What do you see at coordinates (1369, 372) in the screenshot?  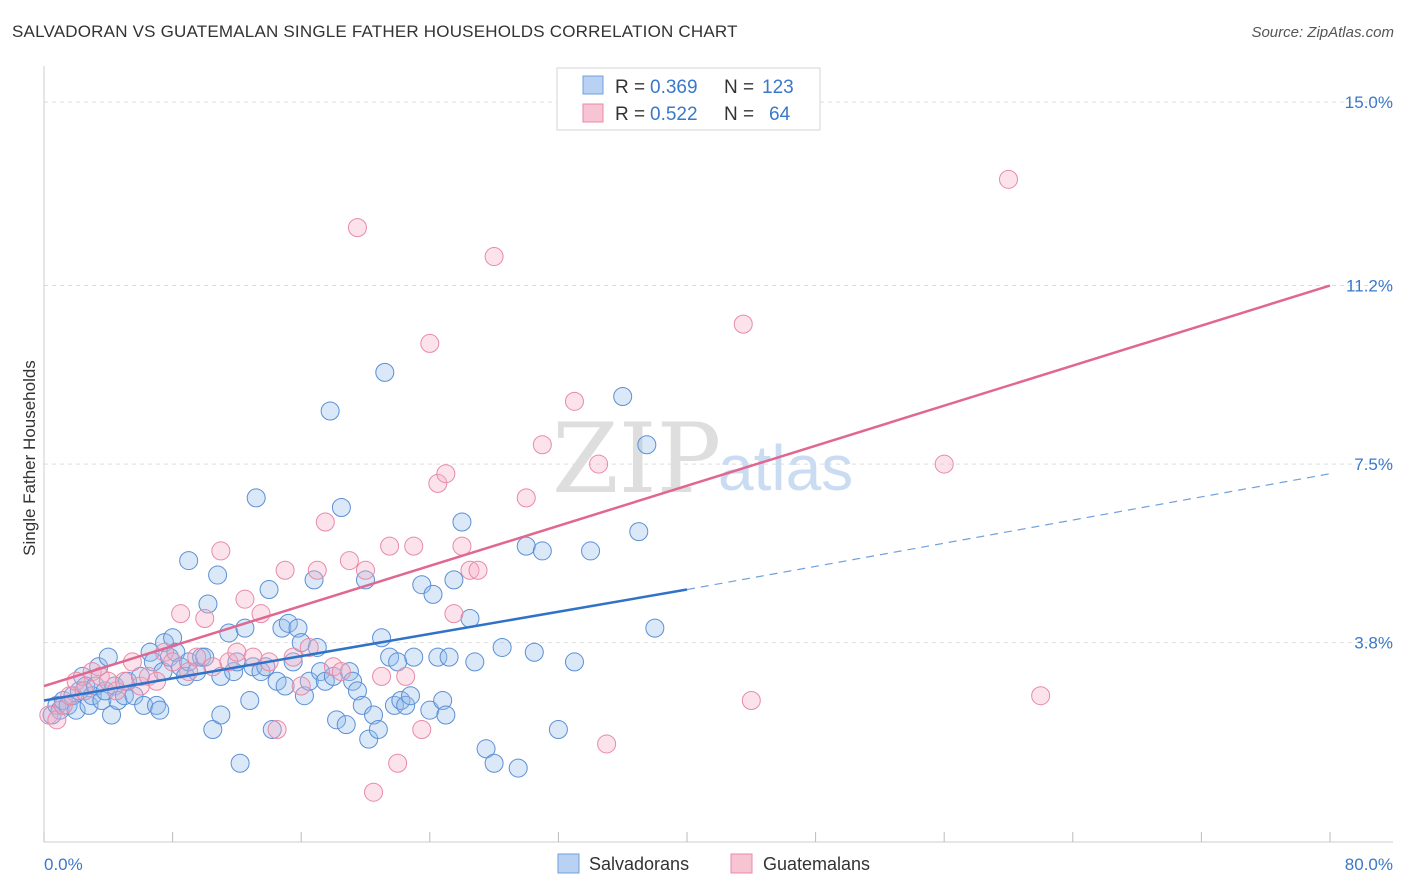 I see `y-tick-labels: 3.8% 7.5% 11.2% 15.0%` at bounding box center [1369, 372].